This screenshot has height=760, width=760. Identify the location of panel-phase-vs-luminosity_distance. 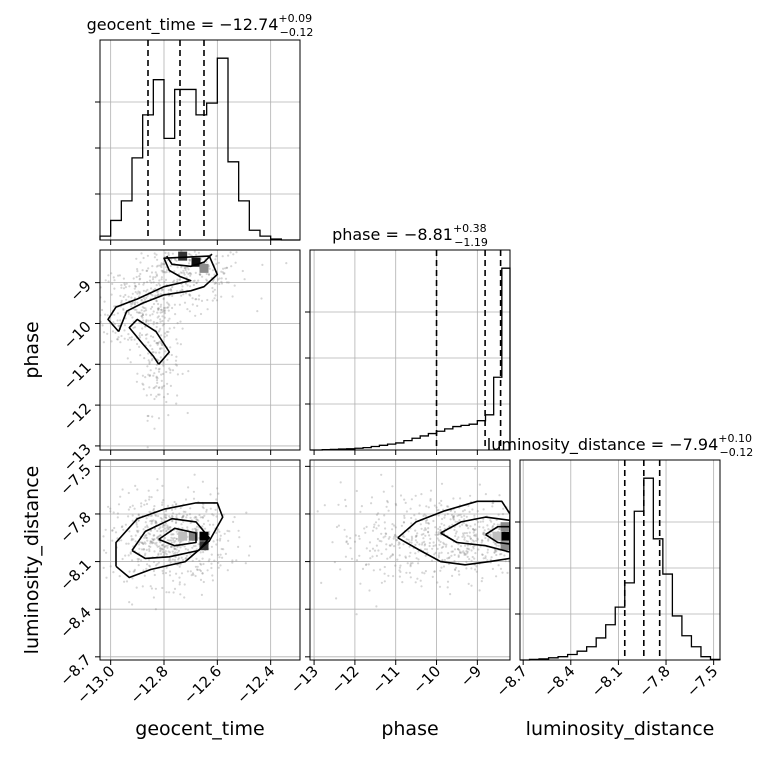
(433, 560).